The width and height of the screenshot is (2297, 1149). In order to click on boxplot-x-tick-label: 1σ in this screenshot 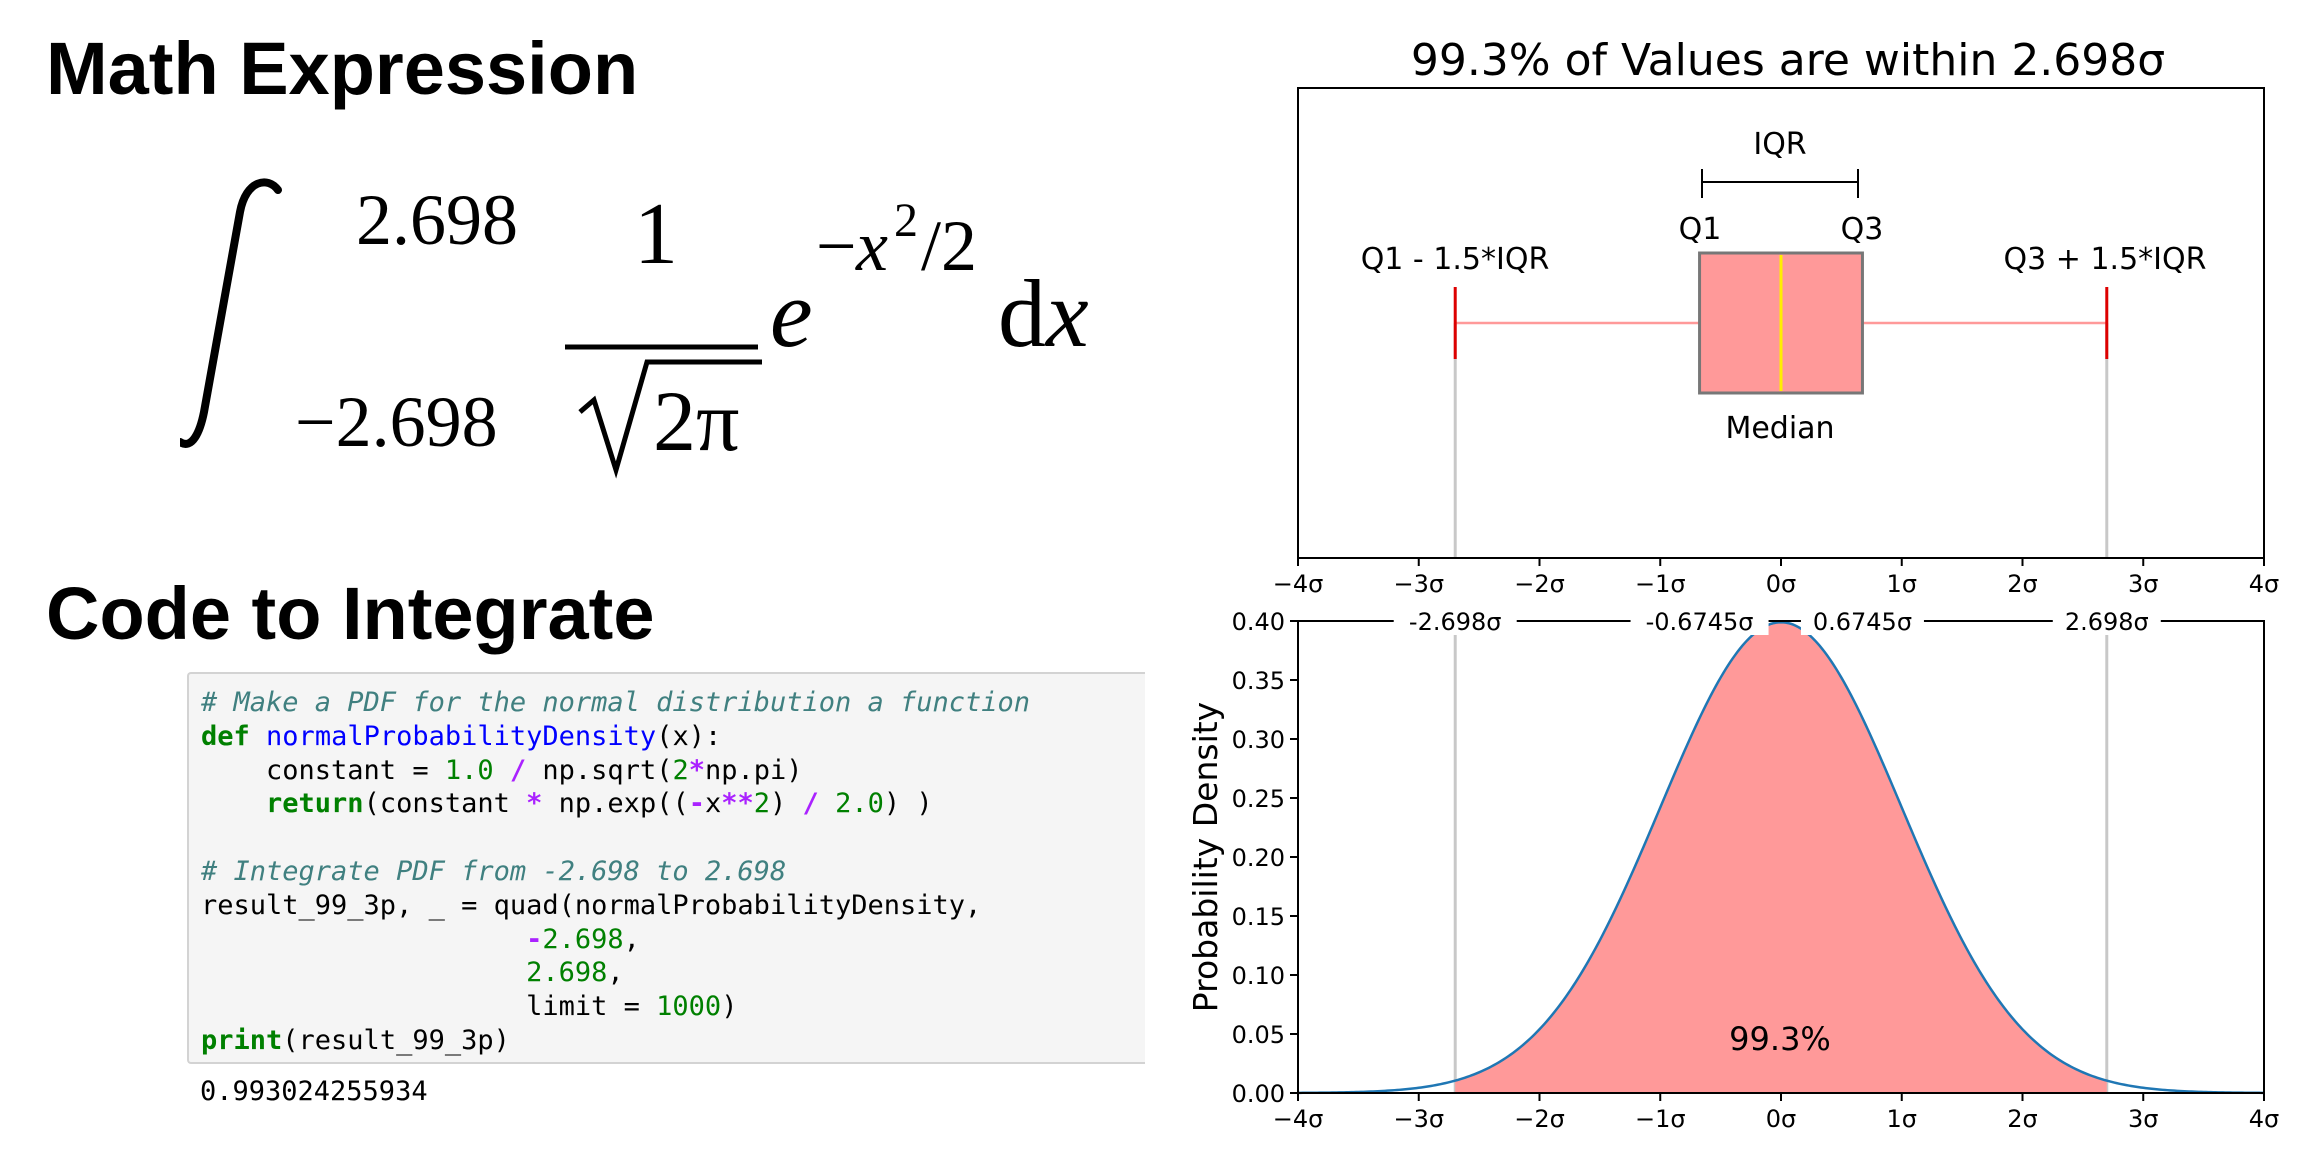, I will do `click(1902, 584)`.